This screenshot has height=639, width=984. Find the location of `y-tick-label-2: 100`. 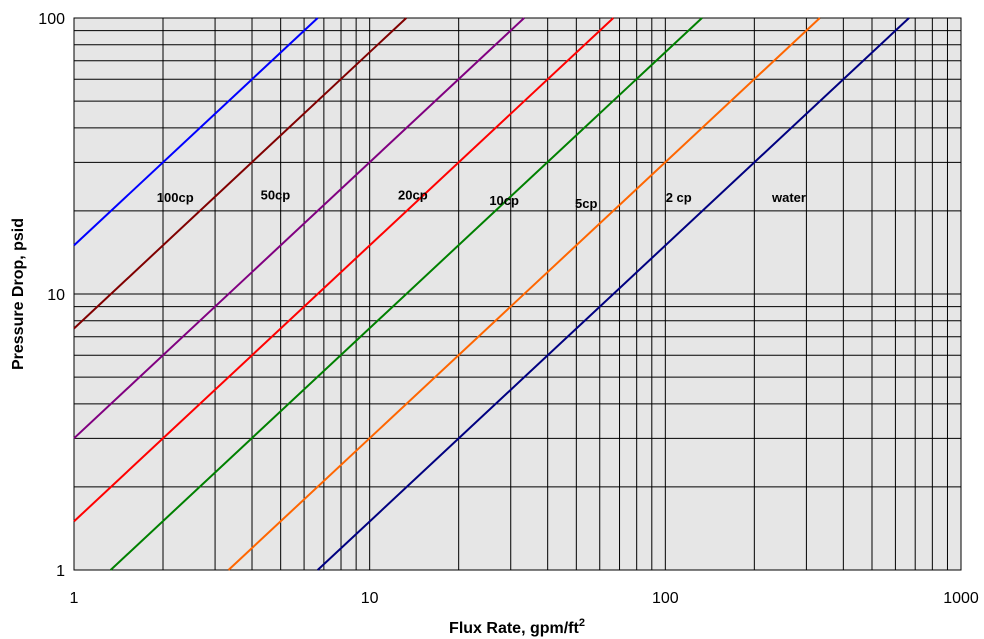

y-tick-label-2: 100 is located at coordinates (51, 19).